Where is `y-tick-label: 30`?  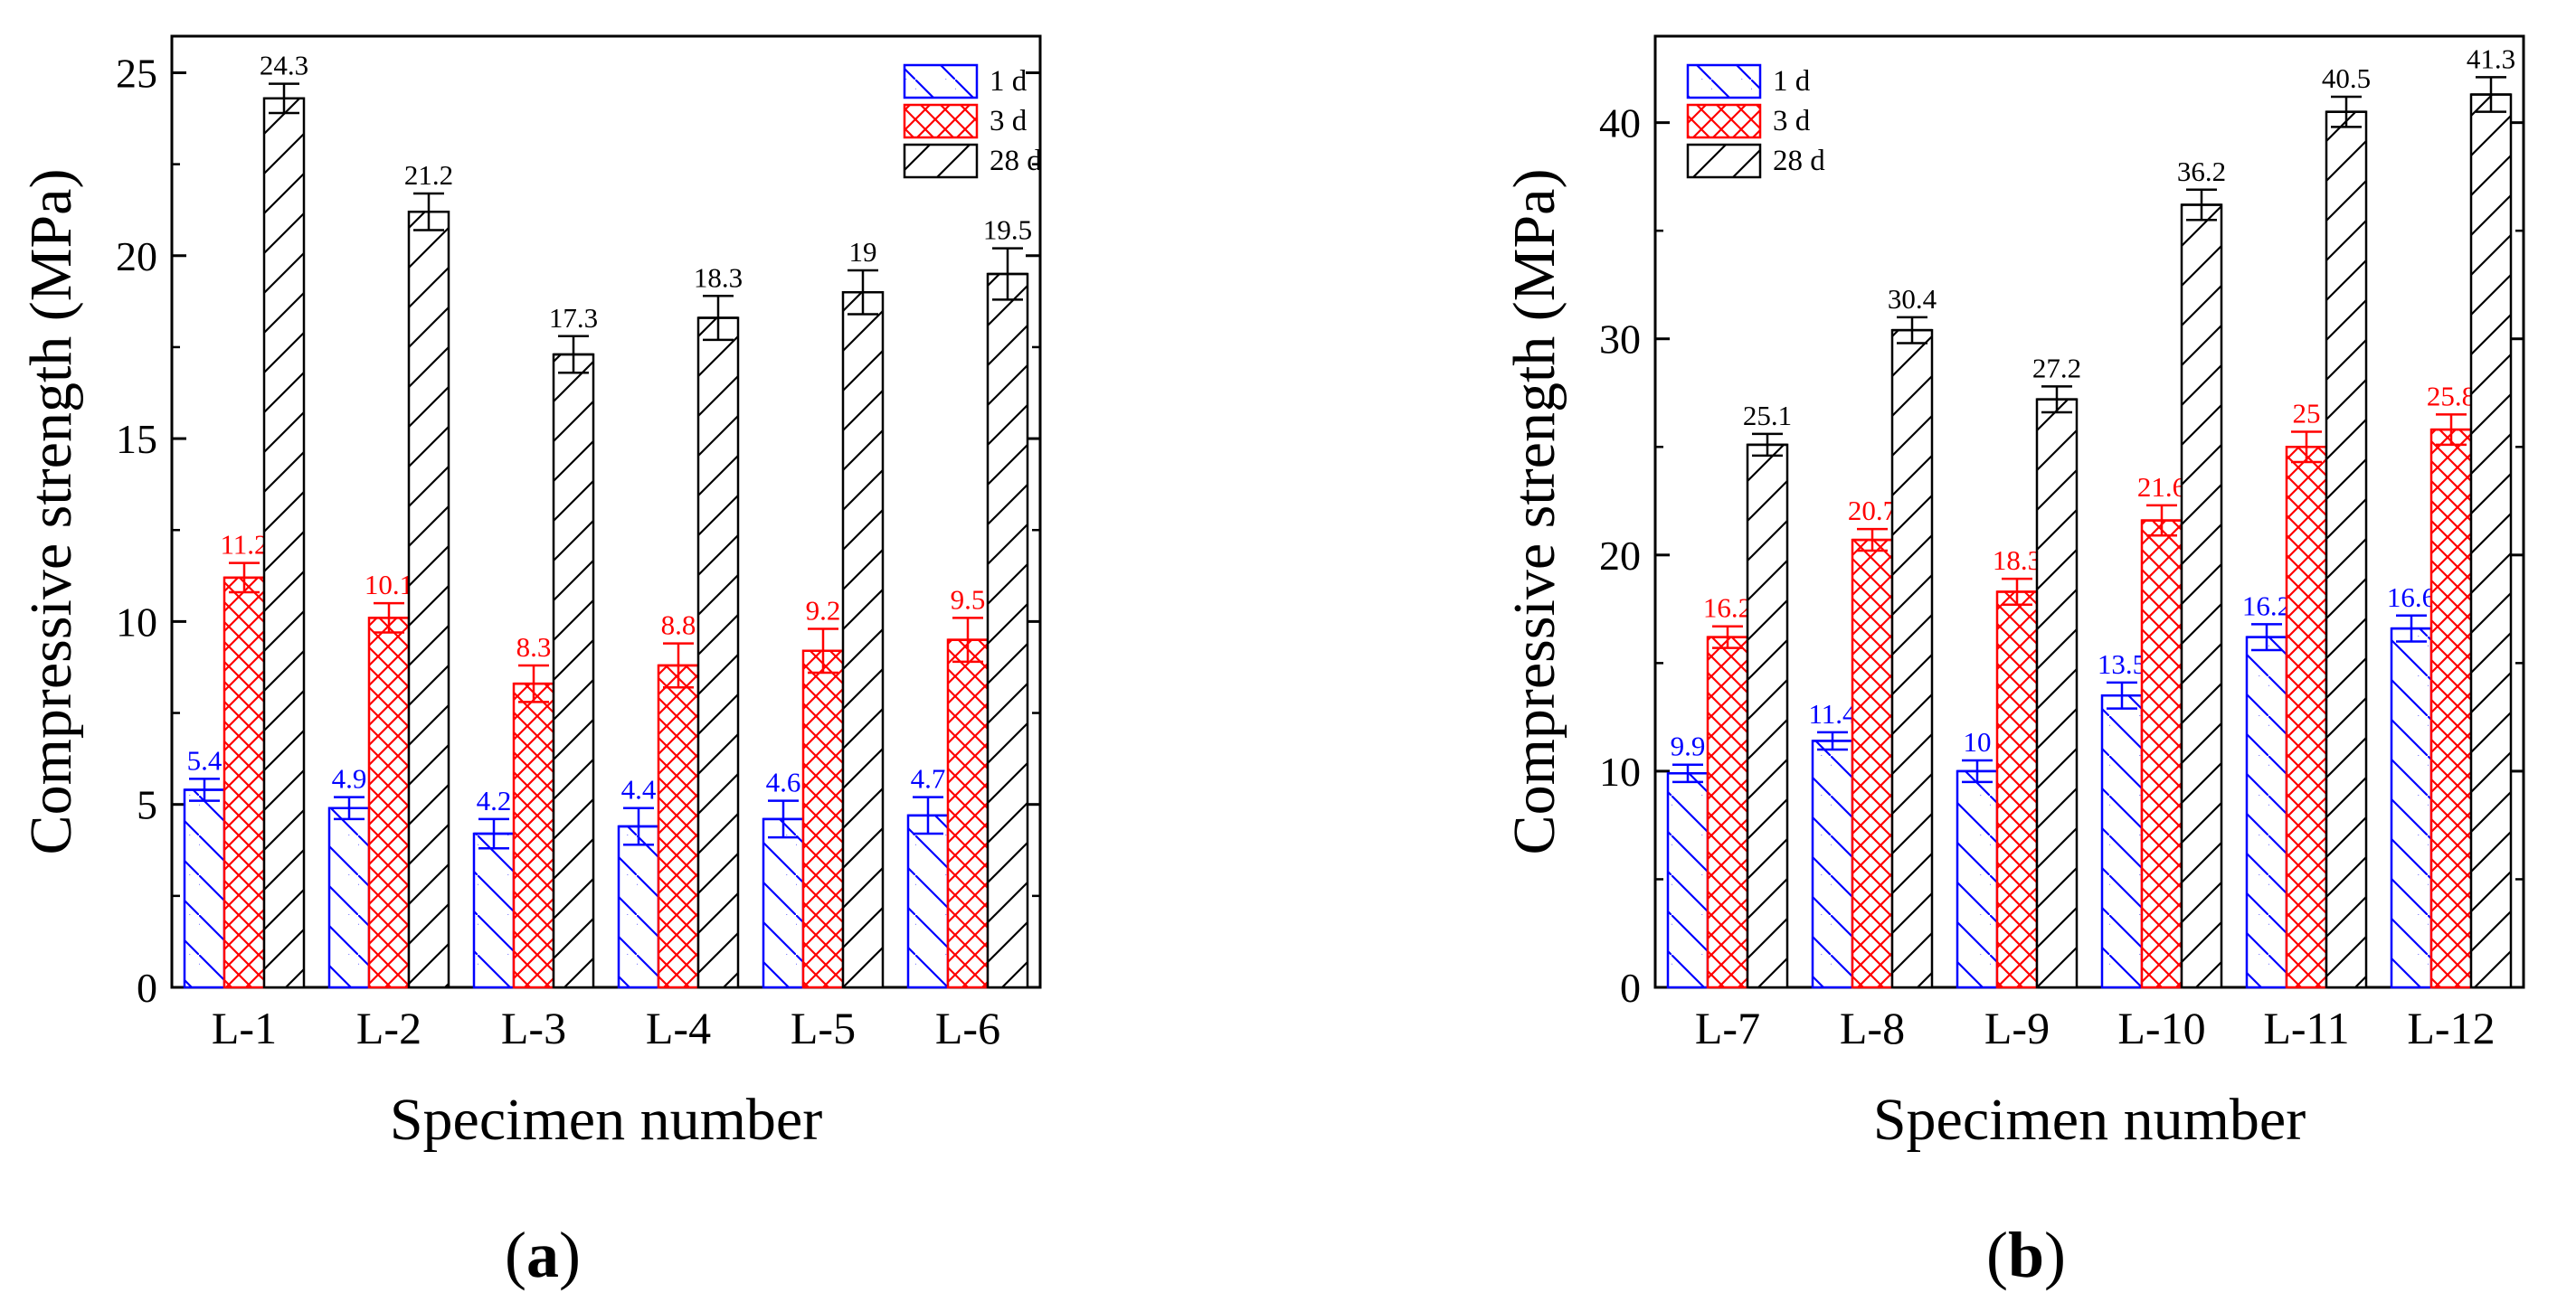
y-tick-label: 30 is located at coordinates (1620, 339).